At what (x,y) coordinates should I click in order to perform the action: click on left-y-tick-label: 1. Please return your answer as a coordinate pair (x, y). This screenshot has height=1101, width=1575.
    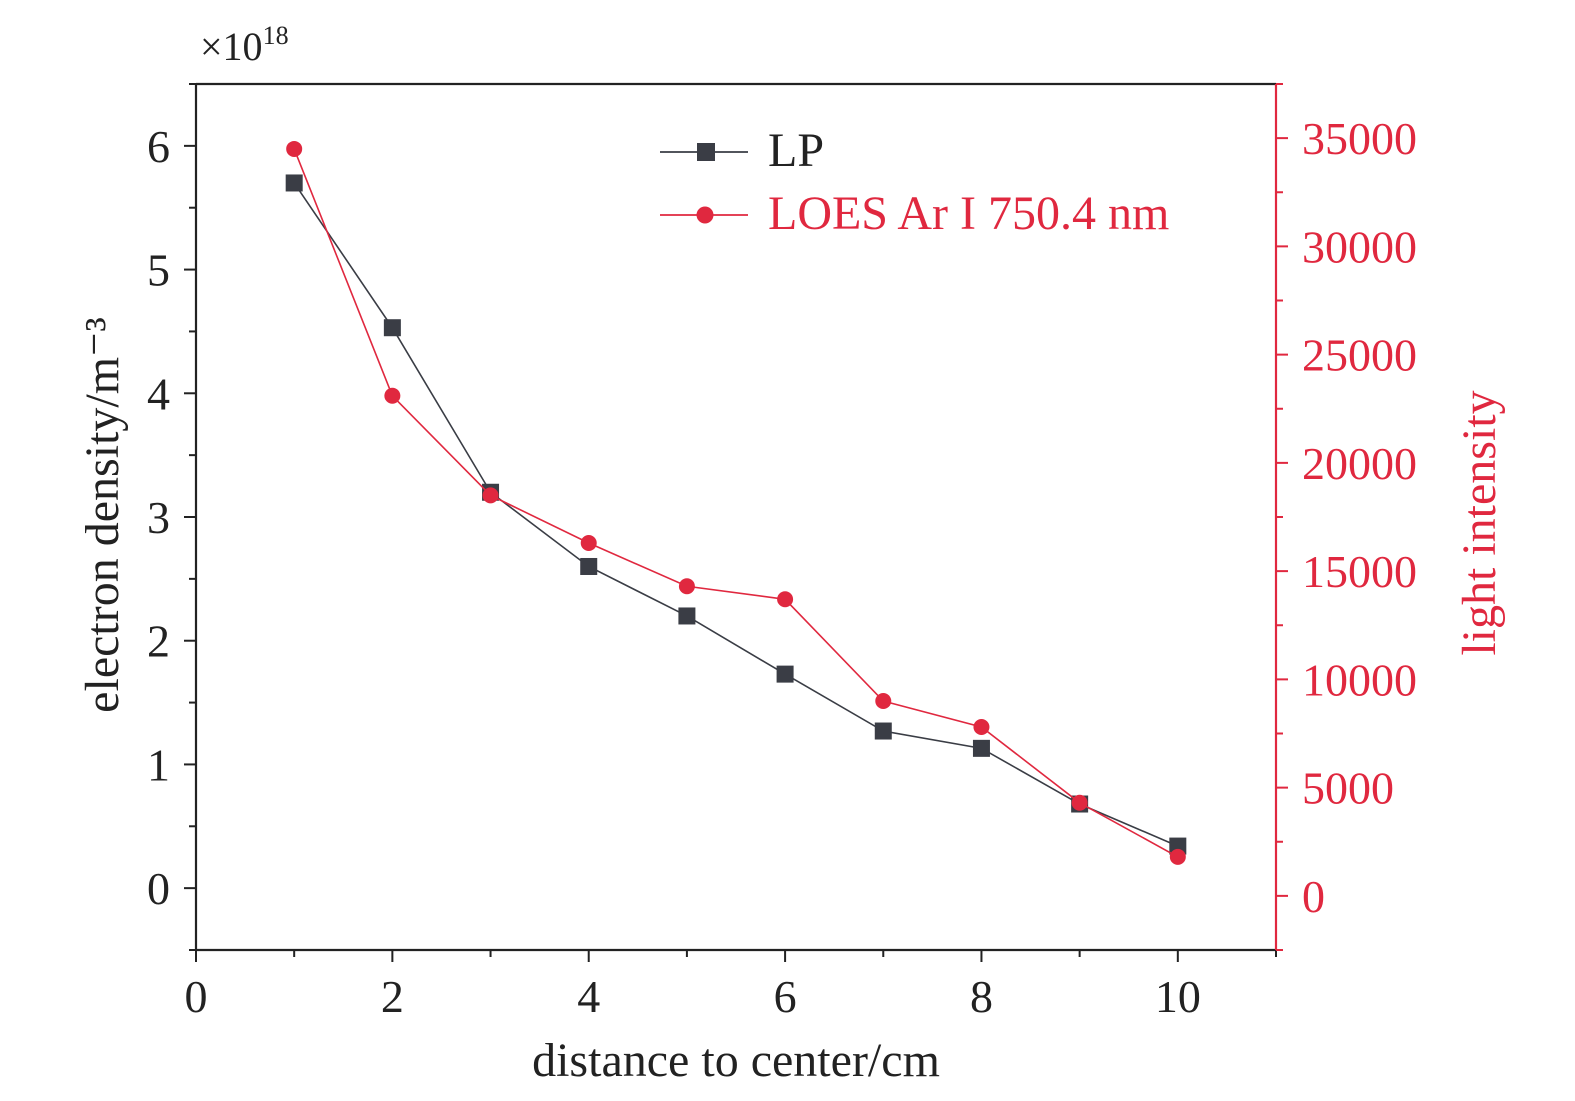
    Looking at the image, I should click on (158, 764).